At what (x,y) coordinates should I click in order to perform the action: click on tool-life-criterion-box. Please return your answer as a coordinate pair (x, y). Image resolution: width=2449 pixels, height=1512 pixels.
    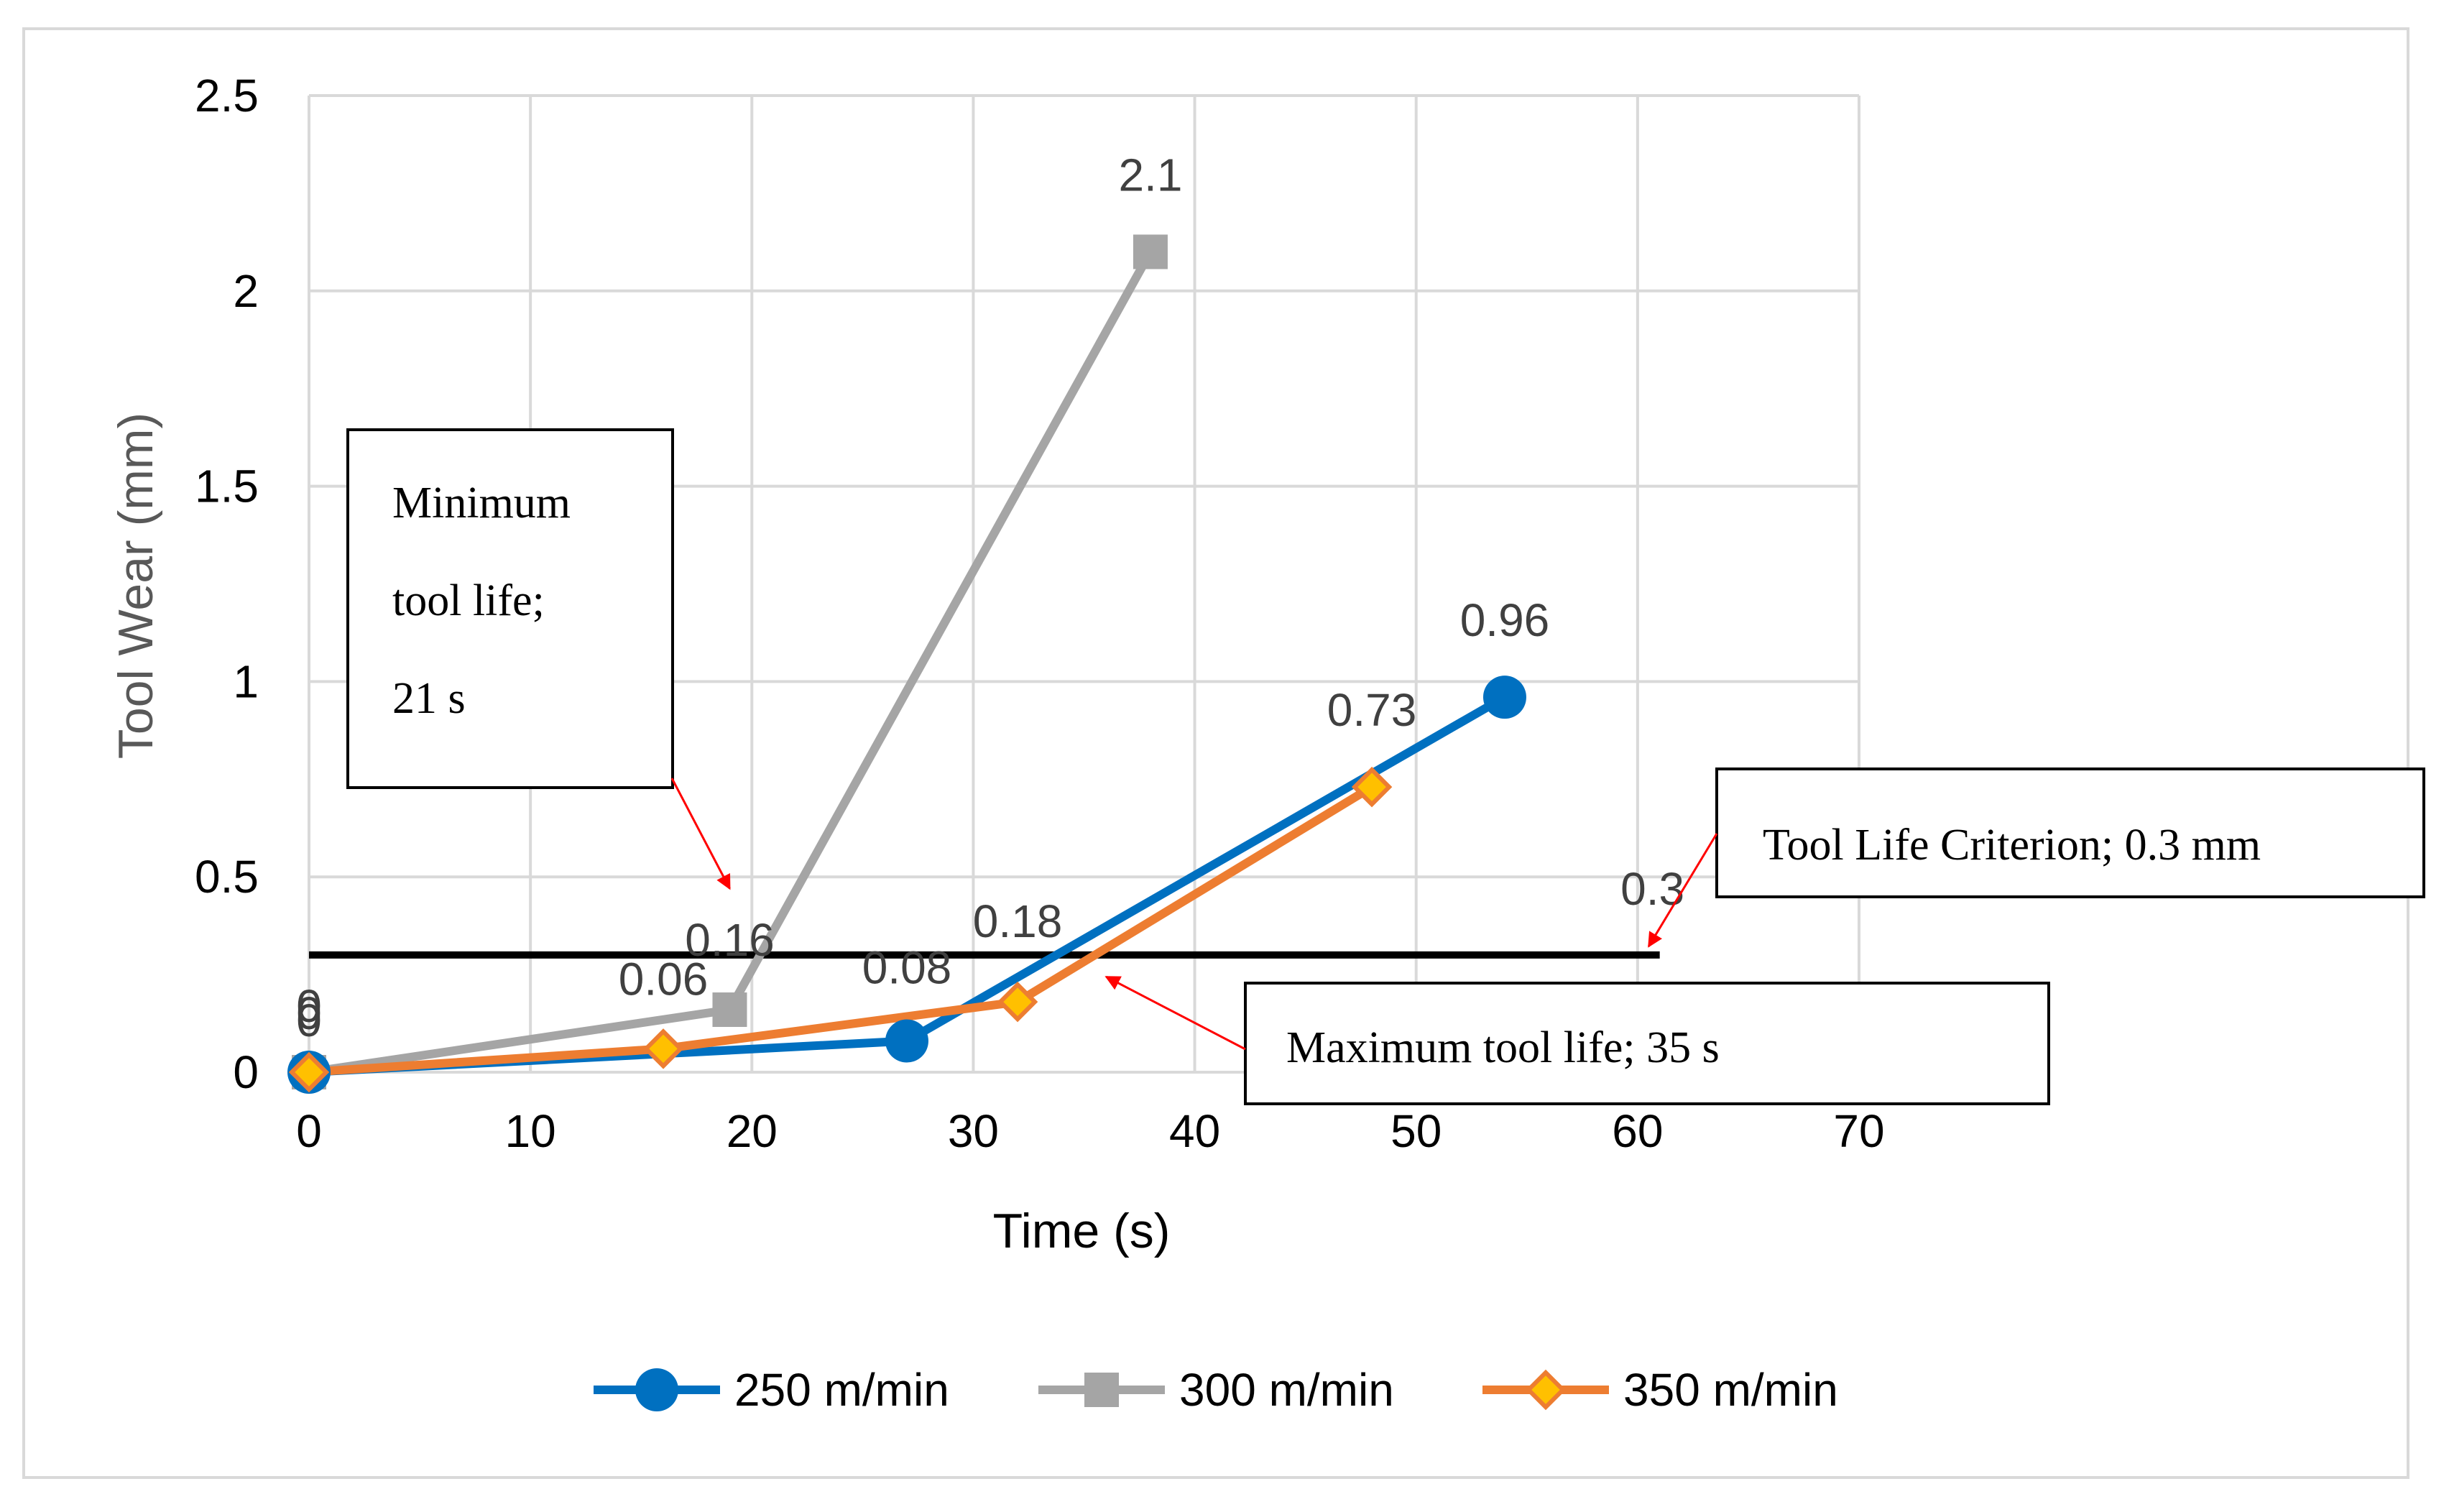
    Looking at the image, I should click on (2070, 832).